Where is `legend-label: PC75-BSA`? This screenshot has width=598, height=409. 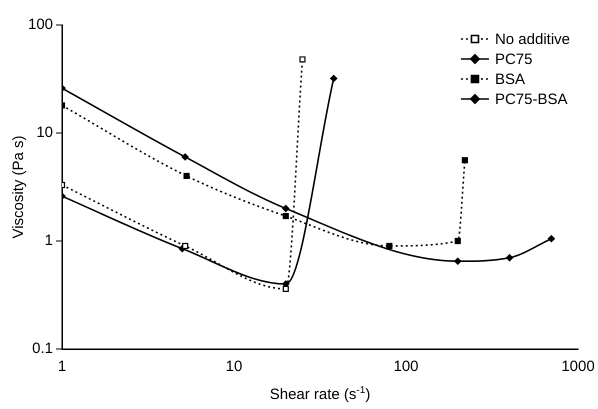 legend-label: PC75-BSA is located at coordinates (531, 99).